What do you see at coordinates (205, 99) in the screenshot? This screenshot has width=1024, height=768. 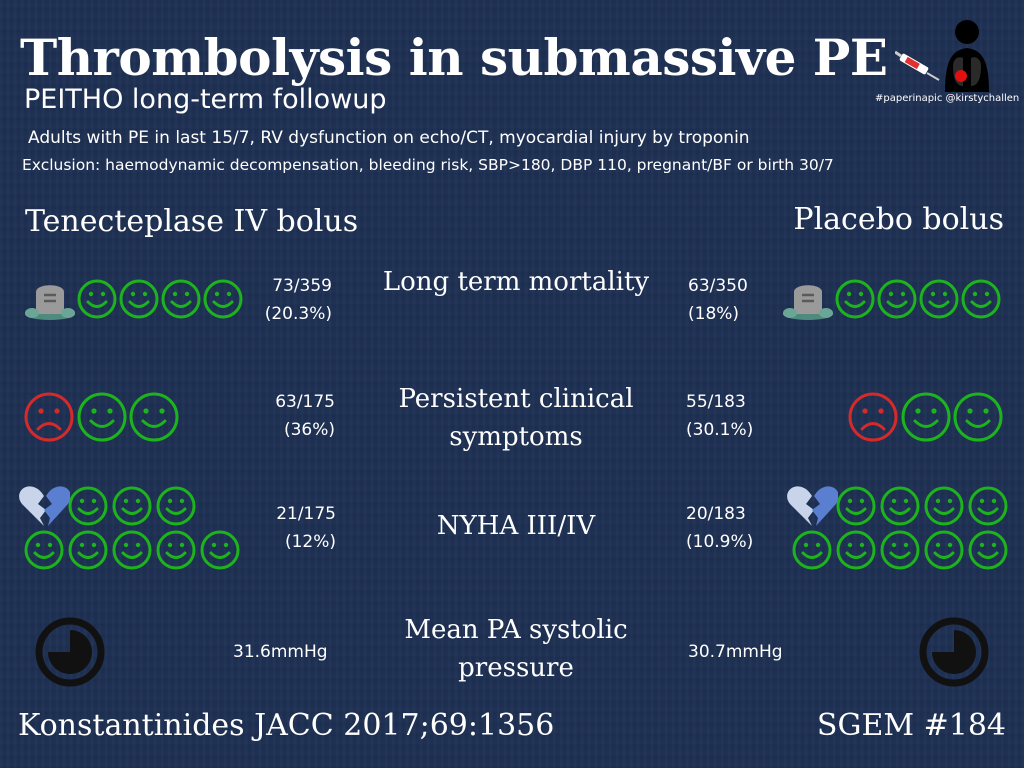 I see `page-subtitle: PEITHO long-term followup` at bounding box center [205, 99].